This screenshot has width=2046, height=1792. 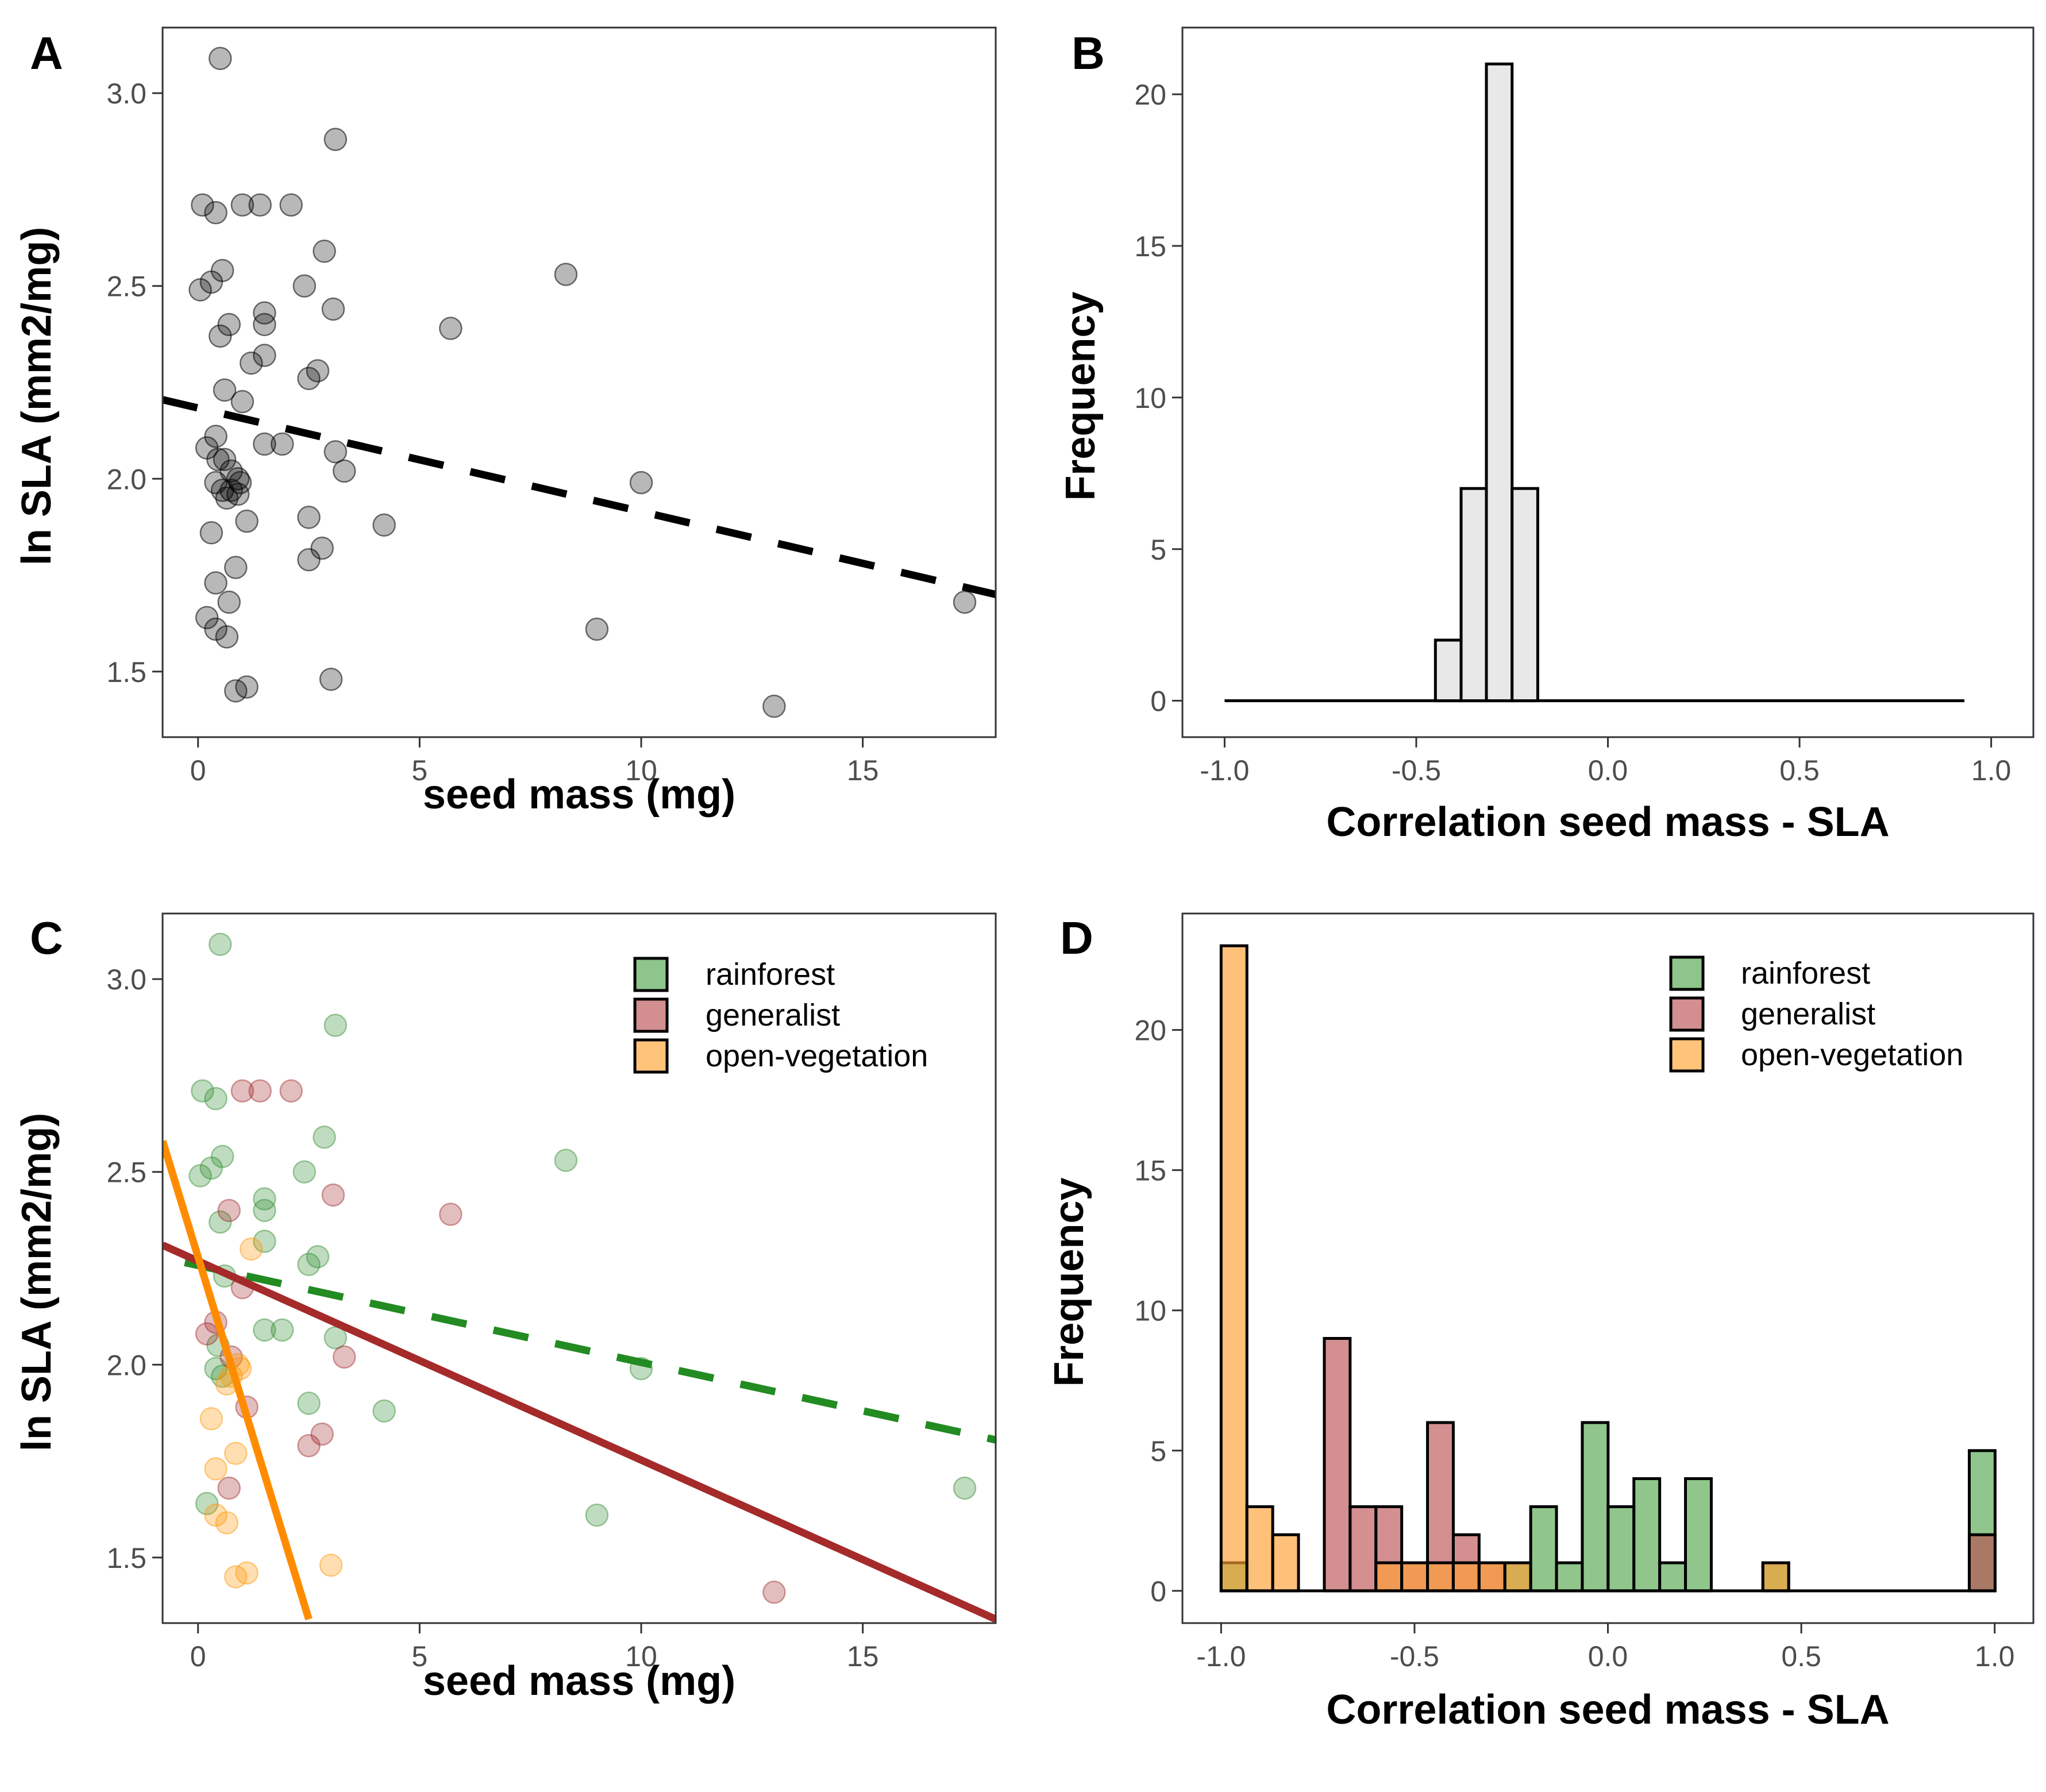 What do you see at coordinates (126, 1365) in the screenshot?
I see `y-tick-label: 2.0` at bounding box center [126, 1365].